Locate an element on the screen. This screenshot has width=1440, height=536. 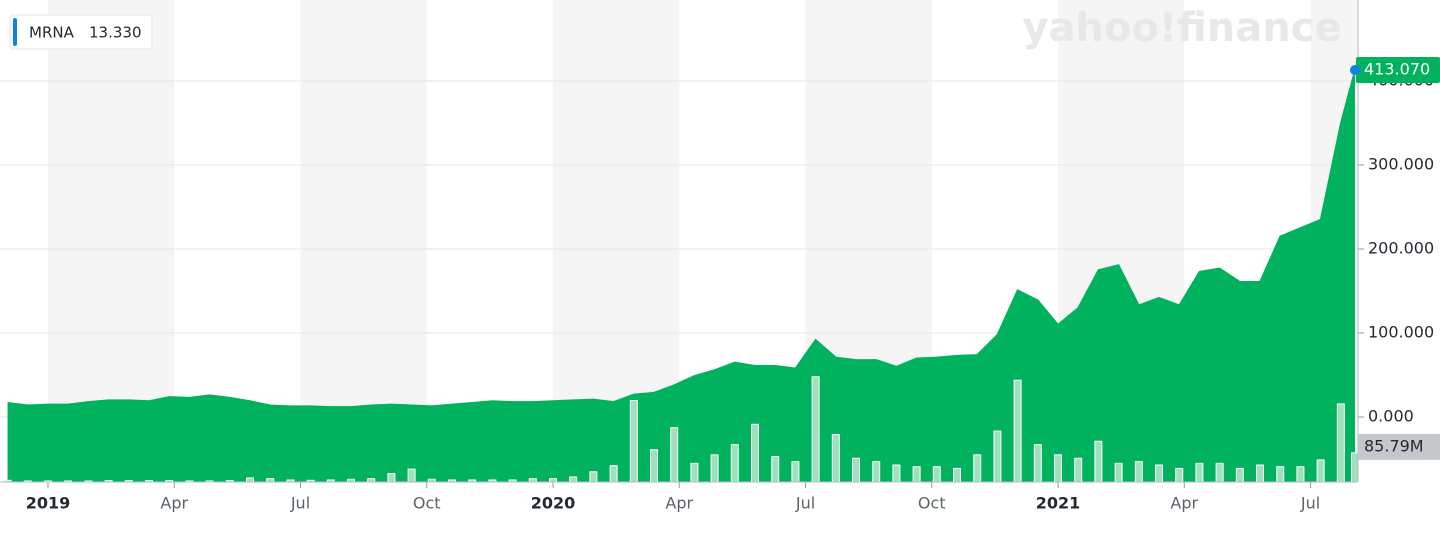
y-tick-label: 300.000 is located at coordinates (1401, 163).